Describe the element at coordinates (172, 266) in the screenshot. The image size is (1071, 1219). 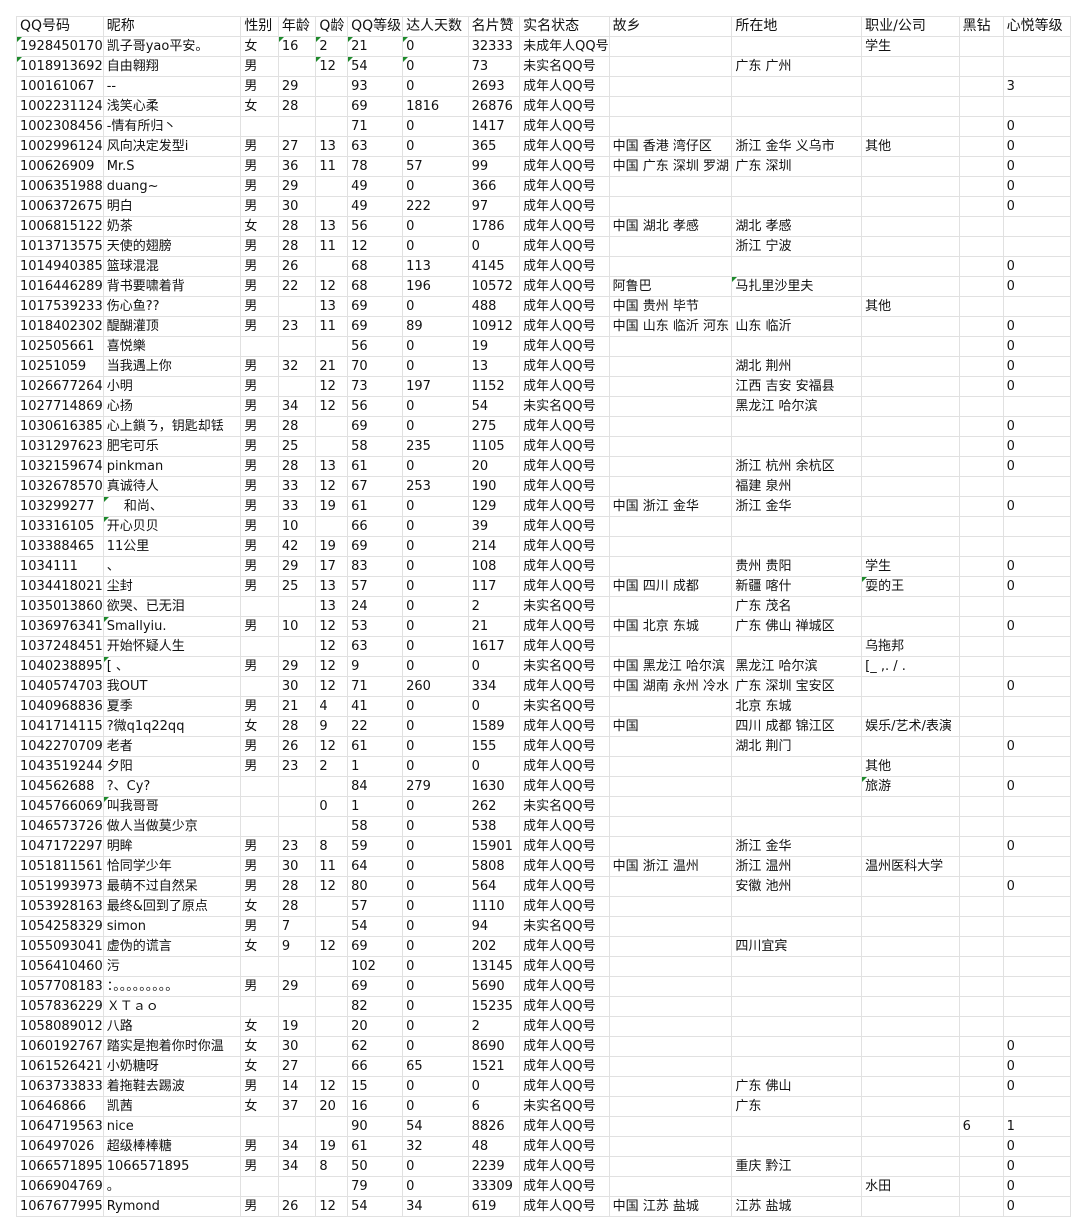
I see `cell-nickname: 篮球混混` at that location.